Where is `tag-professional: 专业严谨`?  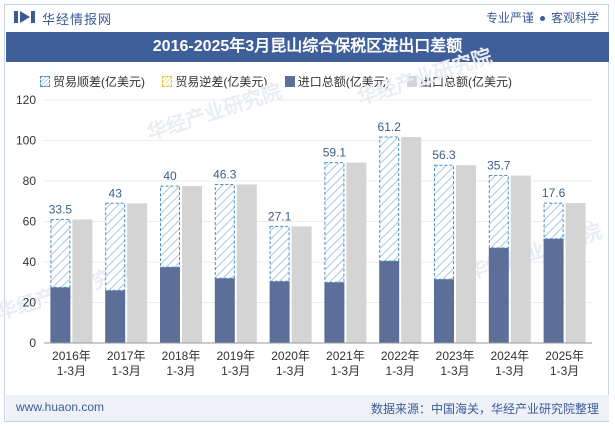
tag-professional: 专业严谨 is located at coordinates (509, 18).